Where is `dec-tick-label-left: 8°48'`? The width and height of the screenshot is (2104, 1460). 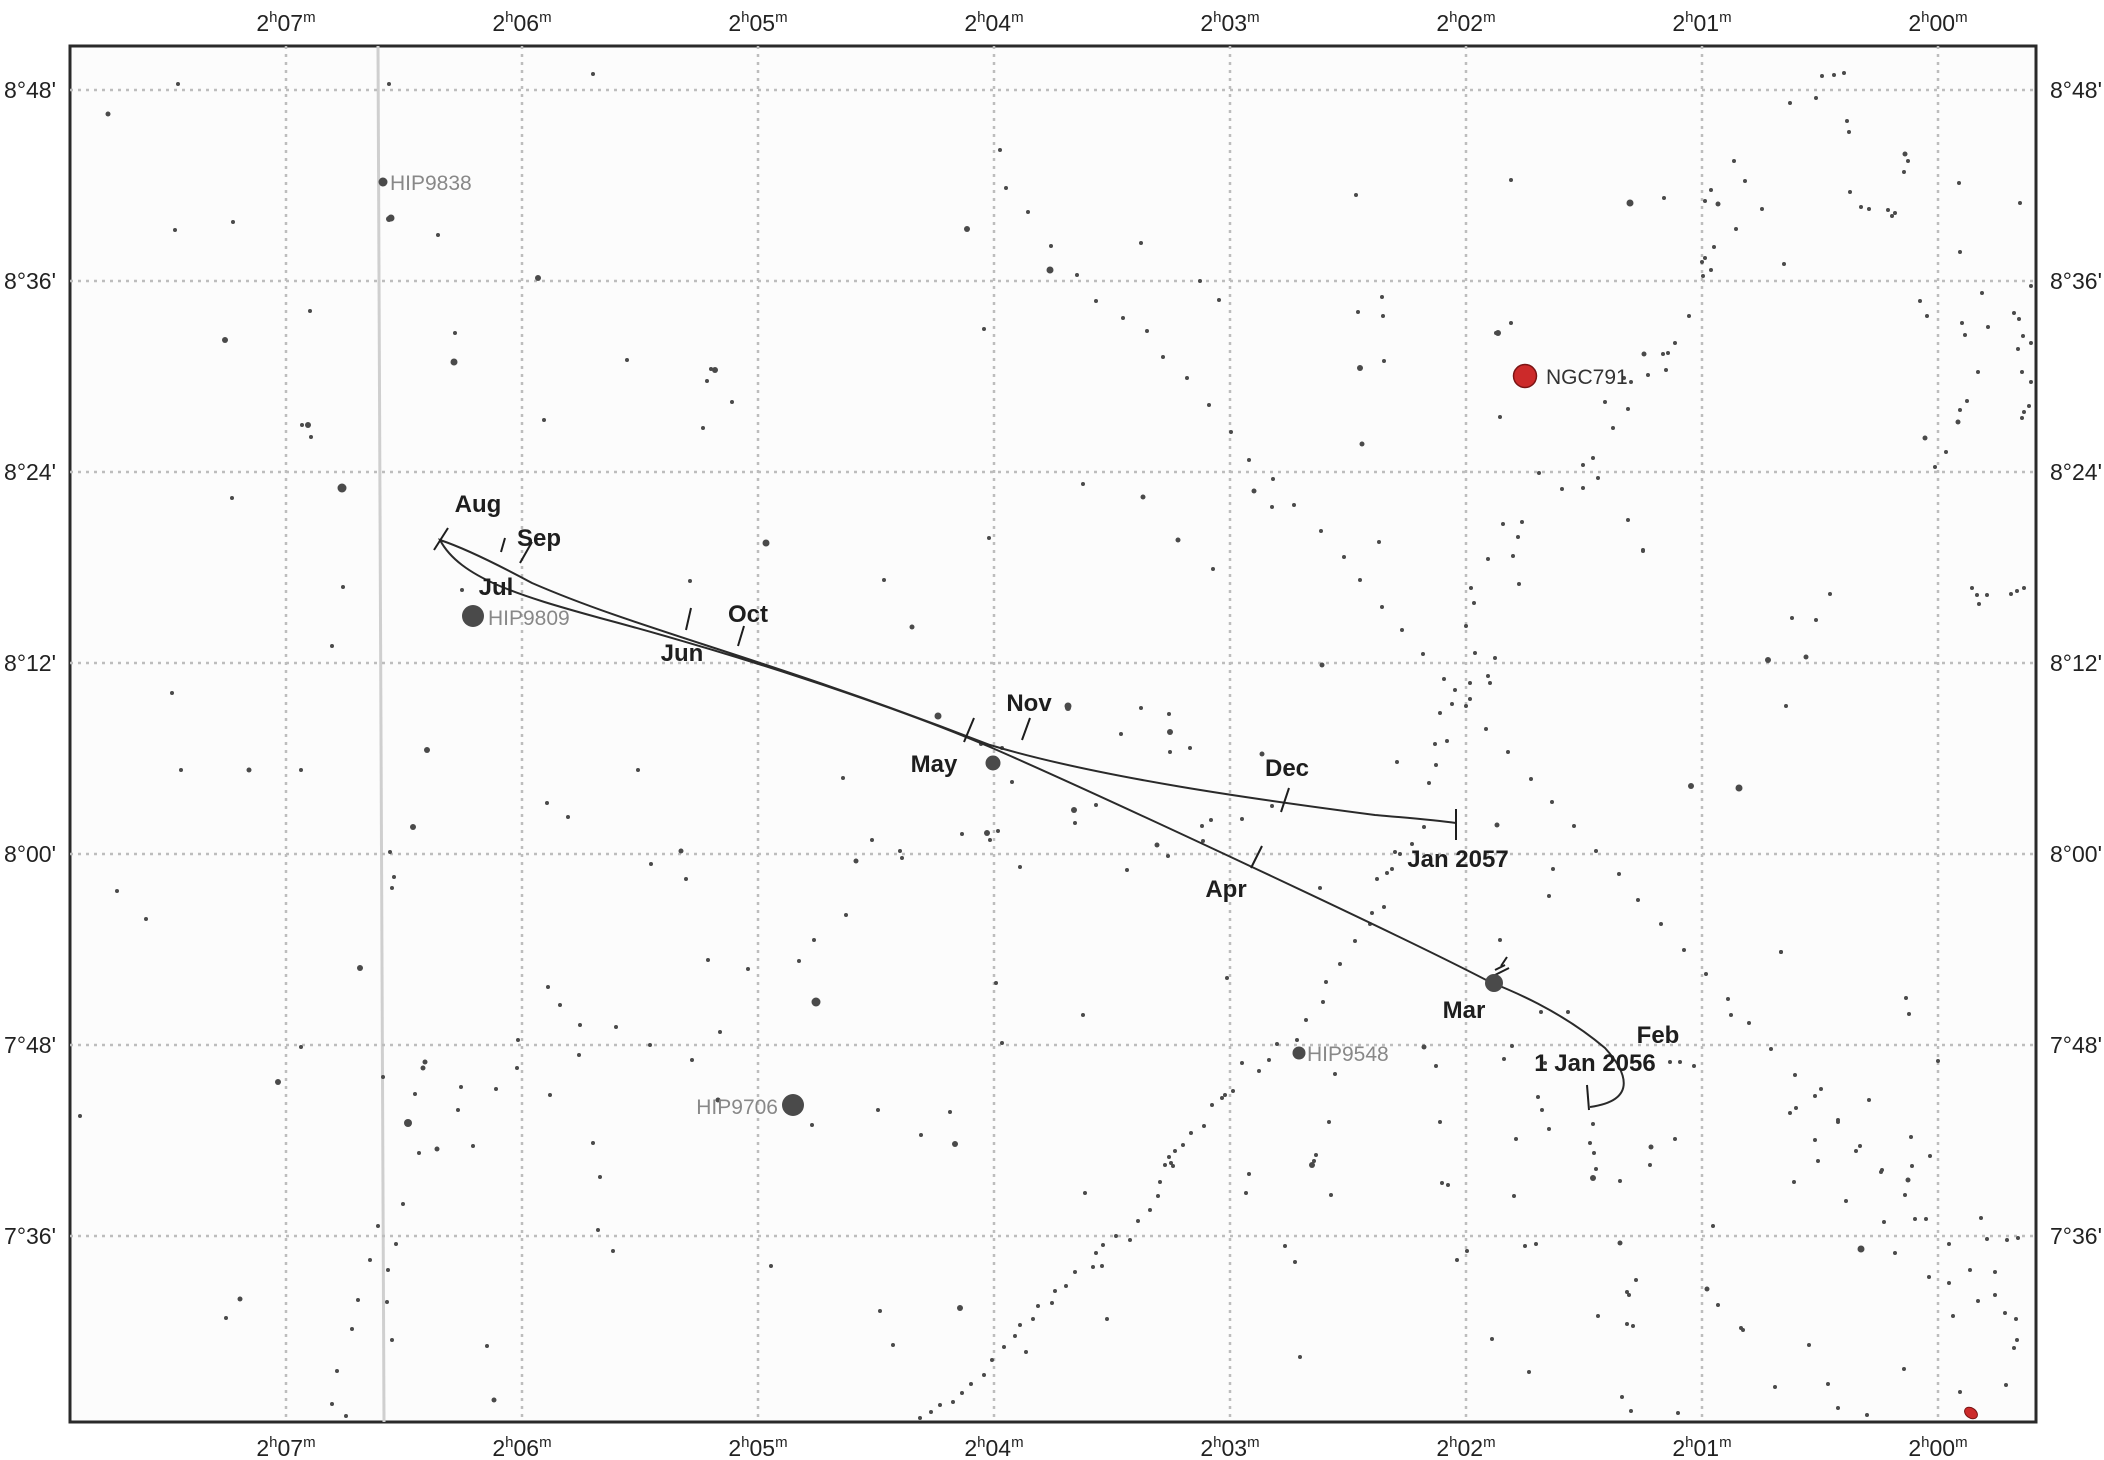
dec-tick-label-left: 8°48' is located at coordinates (30, 90).